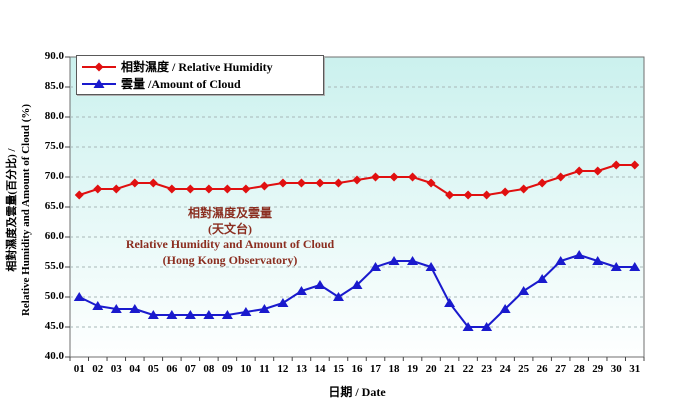  I want to click on y-tick-label: 85.0, so click(54, 86).